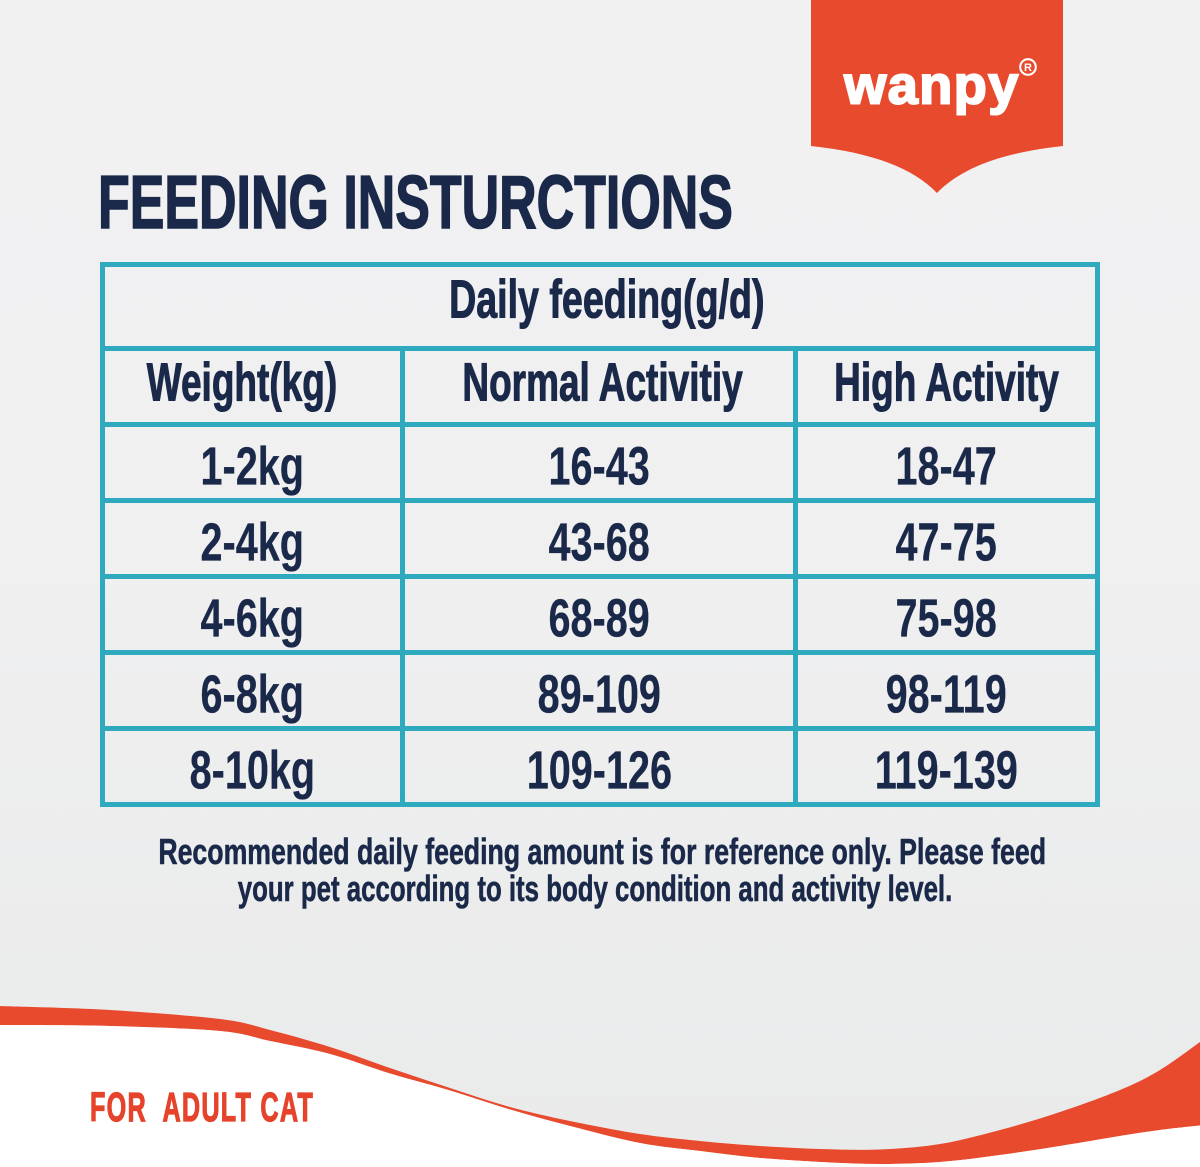 The width and height of the screenshot is (1200, 1167). I want to click on svg-text: wanpy, so click(931, 86).